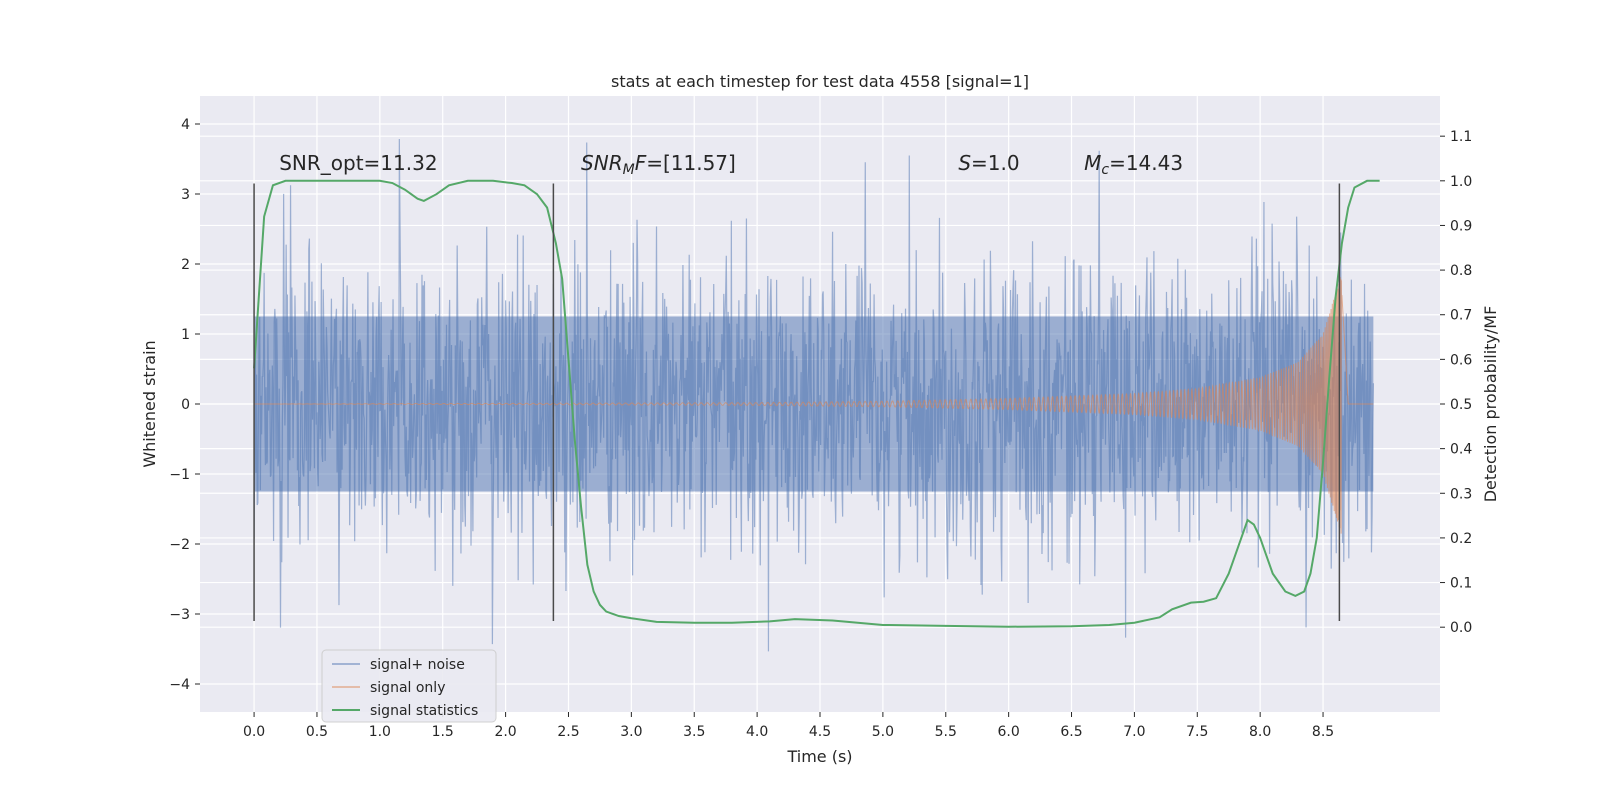 Image resolution: width=1600 pixels, height=800 pixels. I want to click on x-tick-label: 5.5, so click(946, 732).